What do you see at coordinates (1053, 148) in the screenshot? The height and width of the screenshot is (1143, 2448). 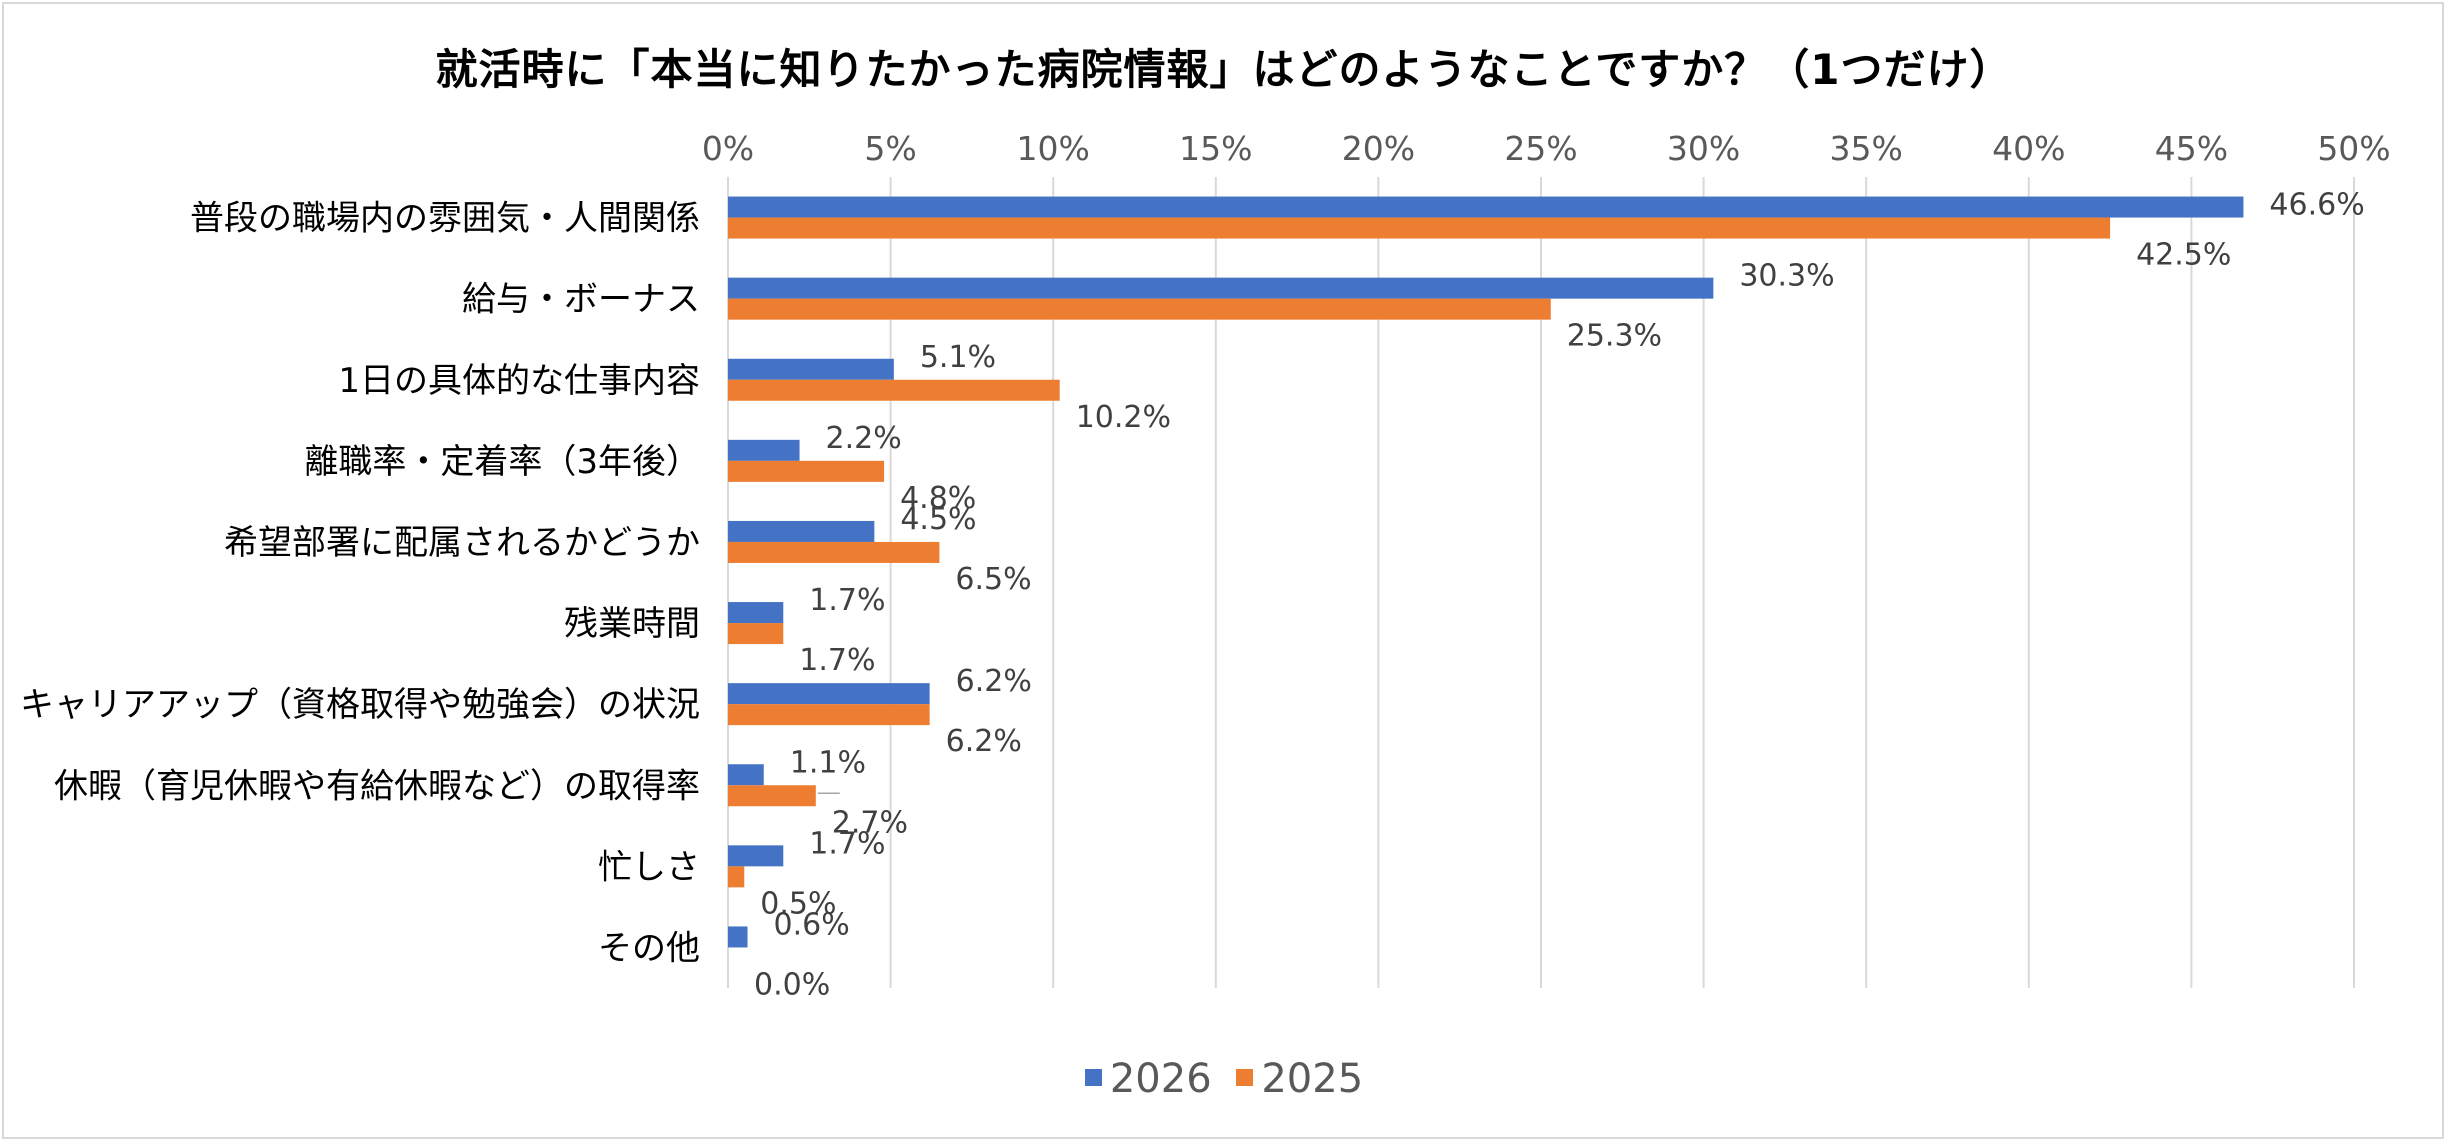 I see `x-tick-label: 10%` at bounding box center [1053, 148].